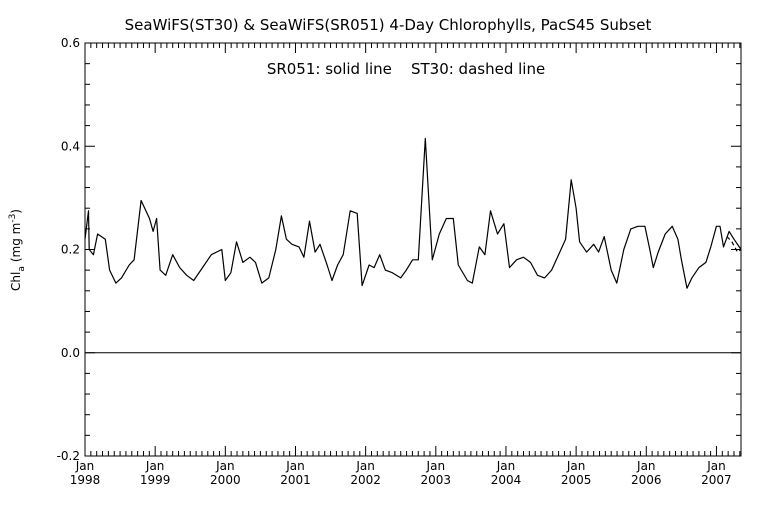  What do you see at coordinates (22, 269) in the screenshot?
I see `y-label-subscript: a` at bounding box center [22, 269].